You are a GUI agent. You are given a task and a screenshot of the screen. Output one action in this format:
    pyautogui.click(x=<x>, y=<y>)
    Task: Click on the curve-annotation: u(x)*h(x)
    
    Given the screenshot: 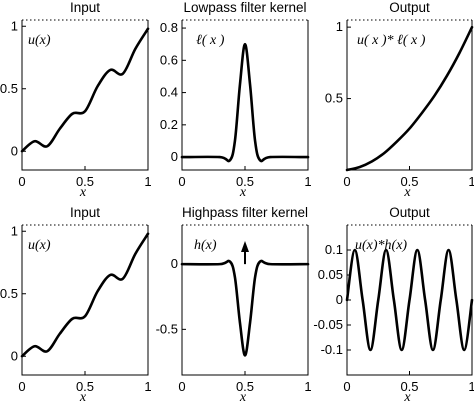 What is the action you would take?
    pyautogui.click(x=381, y=245)
    